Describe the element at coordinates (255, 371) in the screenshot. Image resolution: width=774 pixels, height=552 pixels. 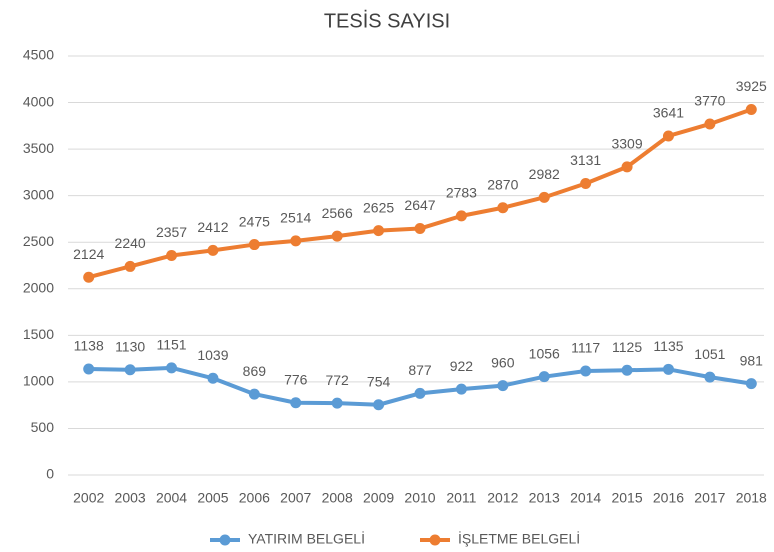
I see `data-label: 869` at that location.